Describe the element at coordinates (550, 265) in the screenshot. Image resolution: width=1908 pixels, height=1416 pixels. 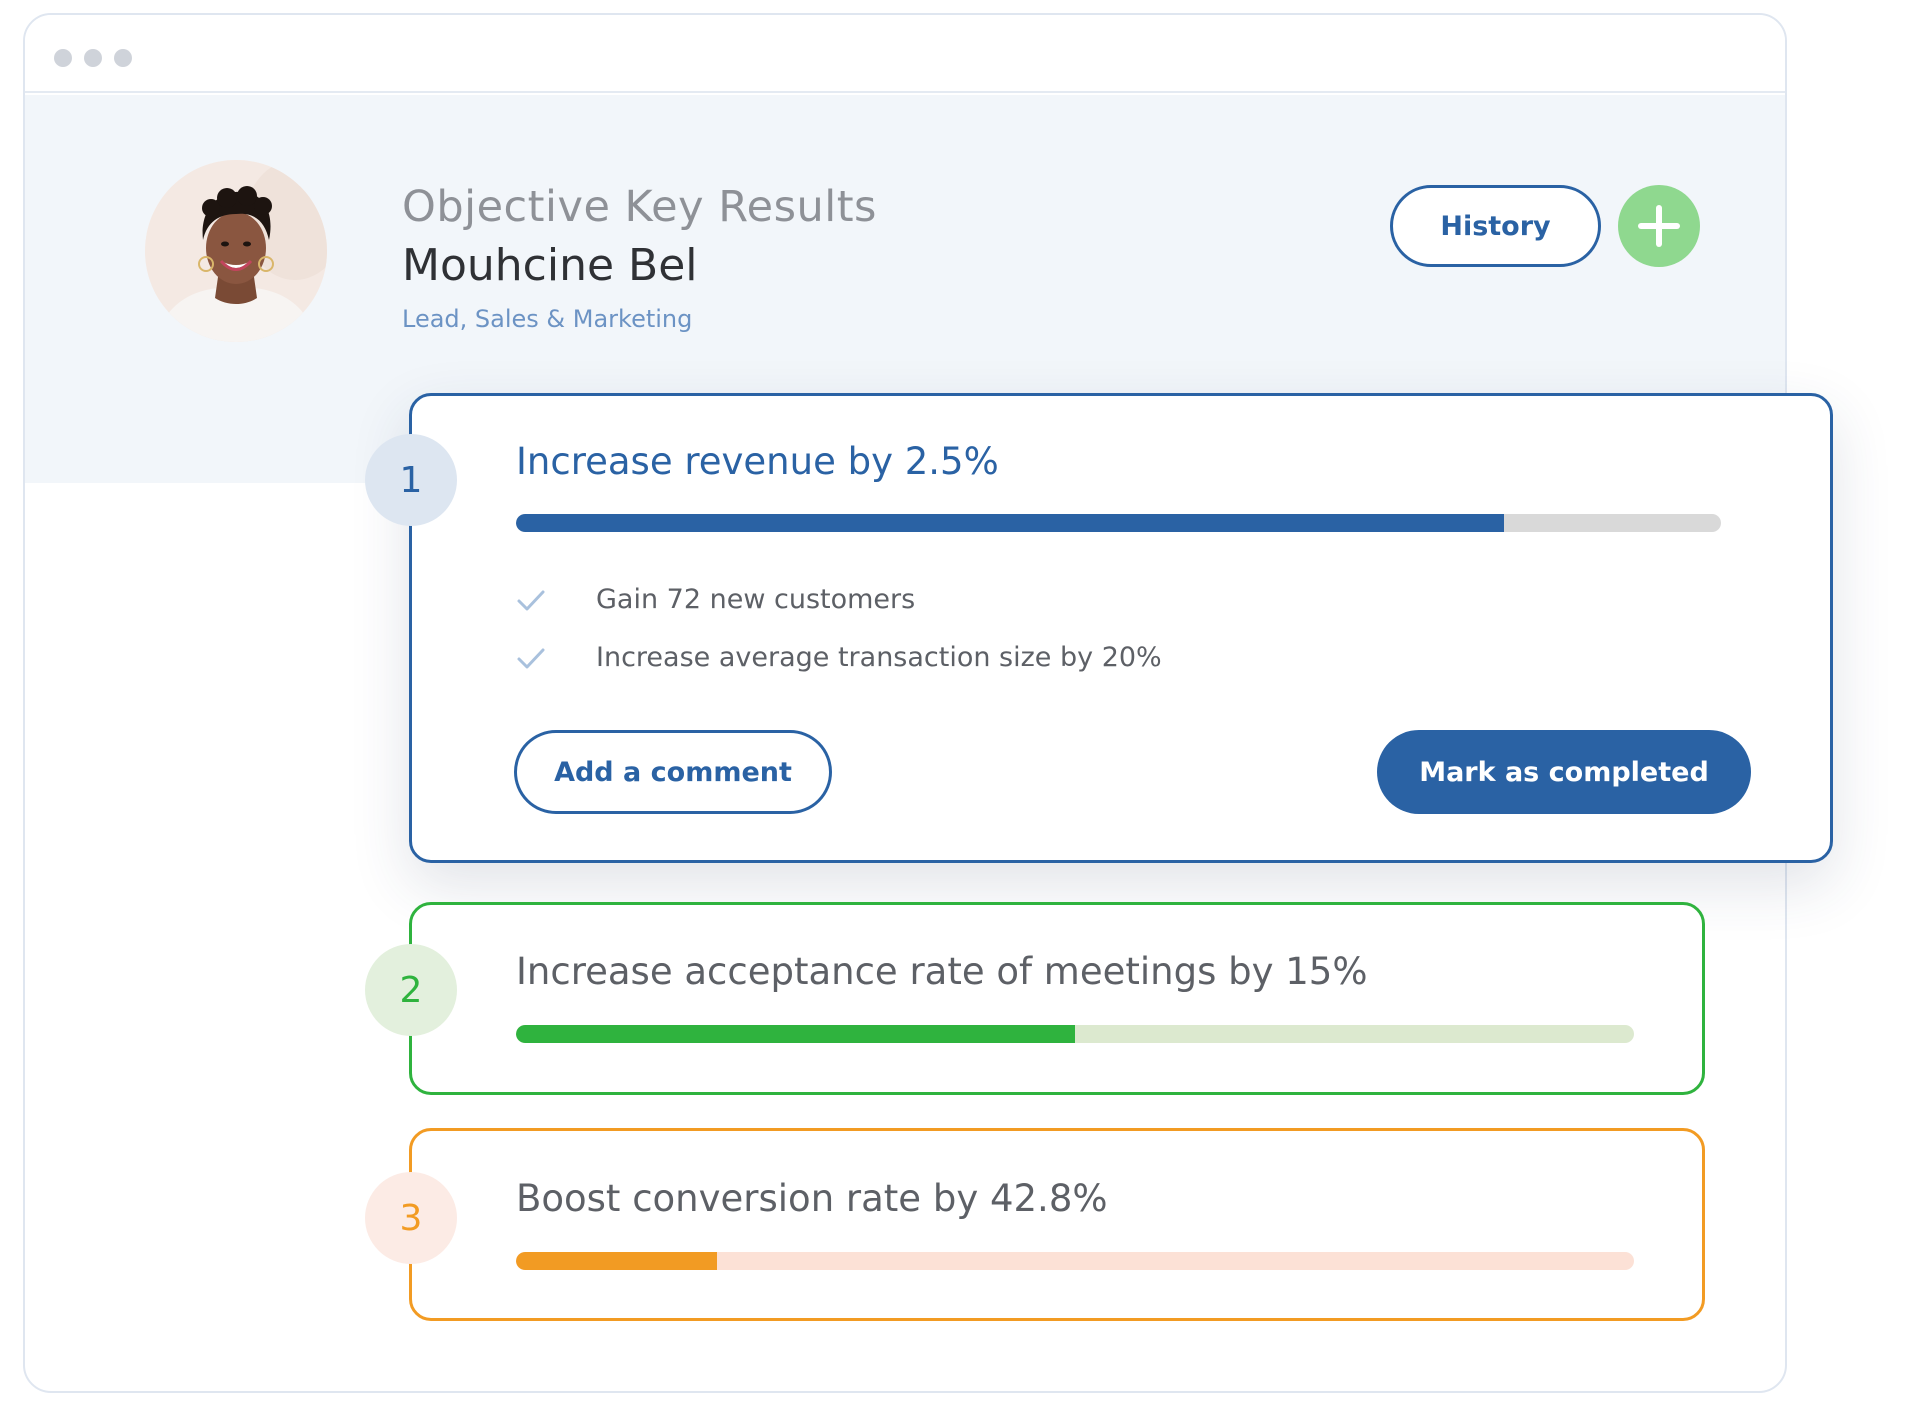
I see `person-name: Mouhcine Bel` at that location.